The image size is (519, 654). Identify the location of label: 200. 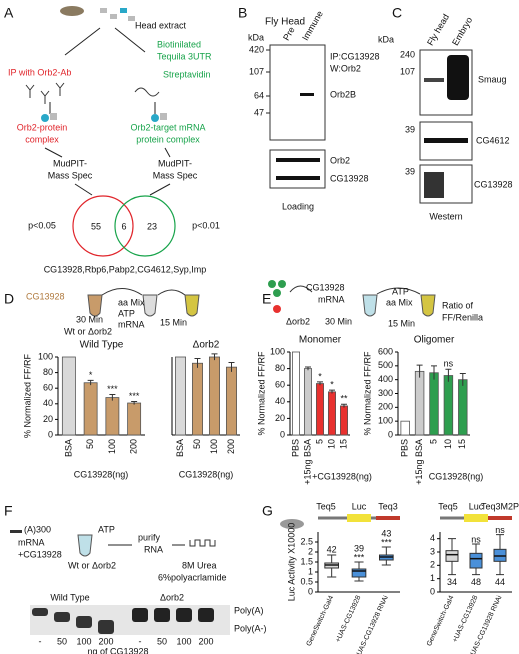
(105, 641).